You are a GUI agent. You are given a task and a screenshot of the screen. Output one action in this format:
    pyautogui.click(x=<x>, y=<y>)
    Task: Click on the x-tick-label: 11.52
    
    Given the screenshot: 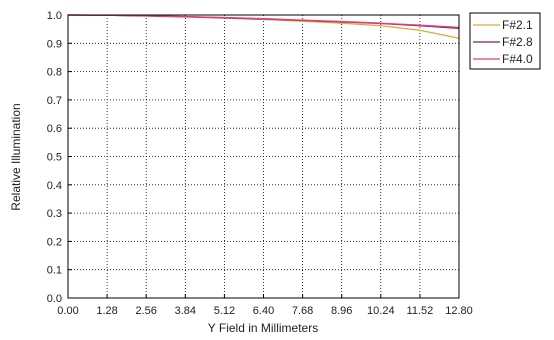 What is the action you would take?
    pyautogui.click(x=420, y=311)
    